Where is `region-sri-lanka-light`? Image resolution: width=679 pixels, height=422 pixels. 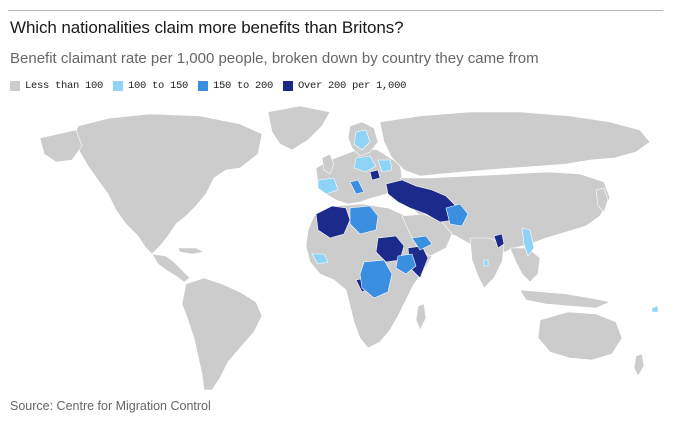
region-sri-lanka-light is located at coordinates (486, 263).